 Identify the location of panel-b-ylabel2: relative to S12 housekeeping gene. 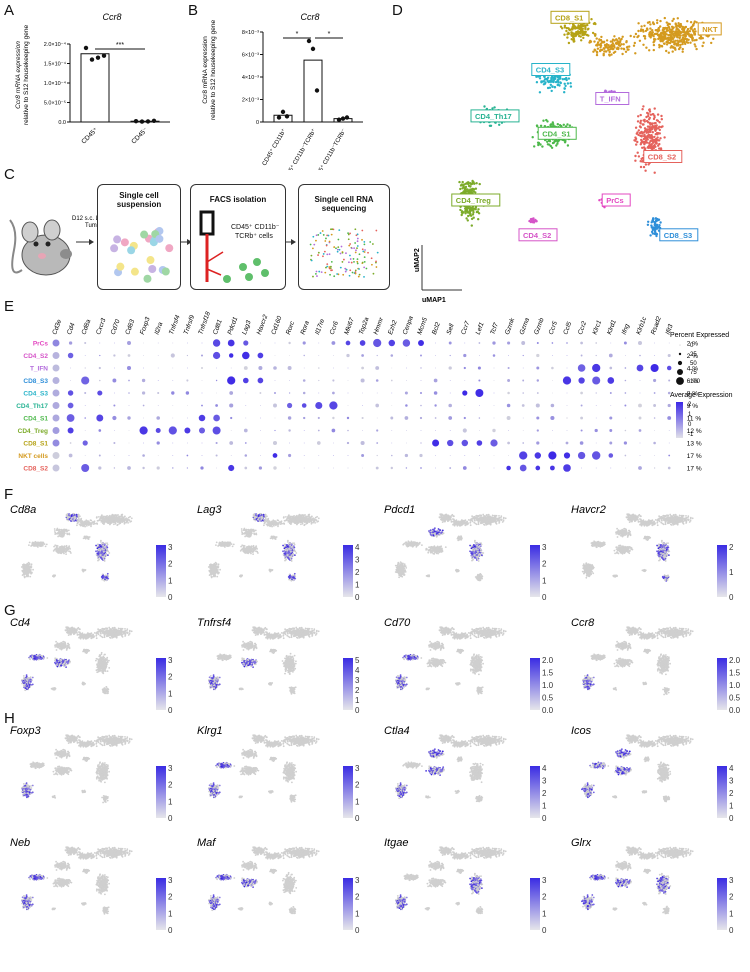
(213, 70).